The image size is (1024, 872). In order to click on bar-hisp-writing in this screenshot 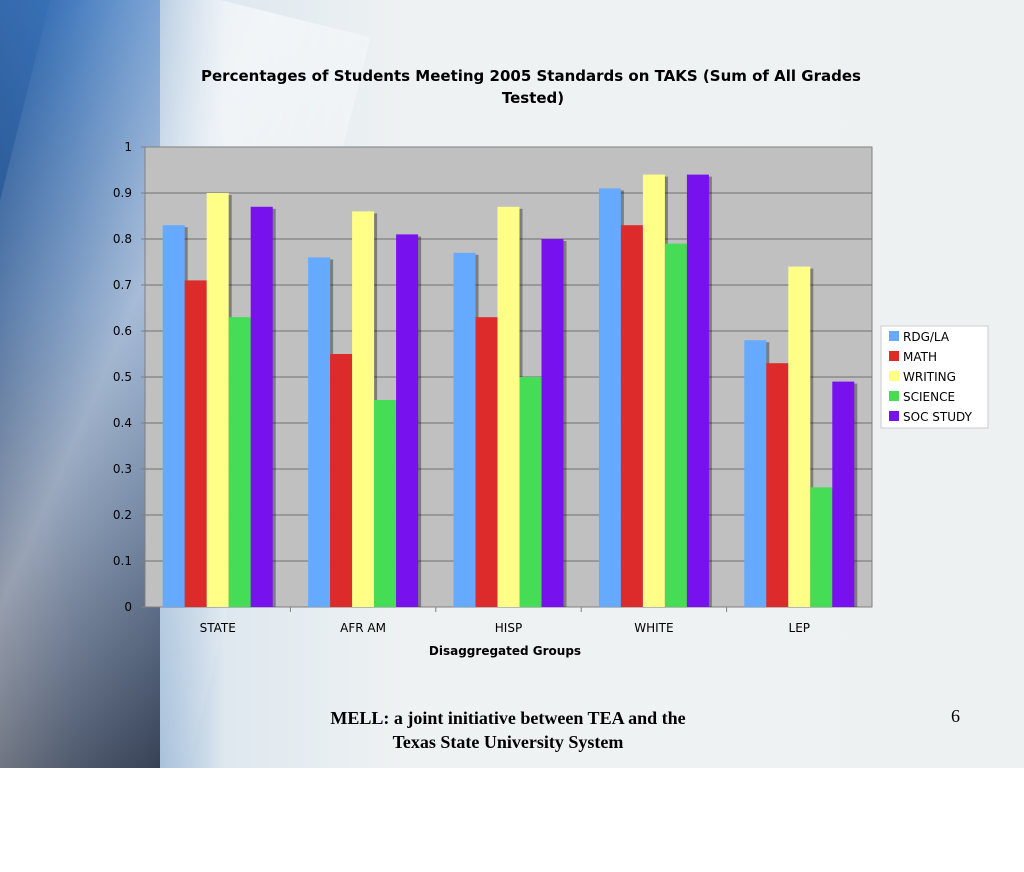, I will do `click(508, 407)`.